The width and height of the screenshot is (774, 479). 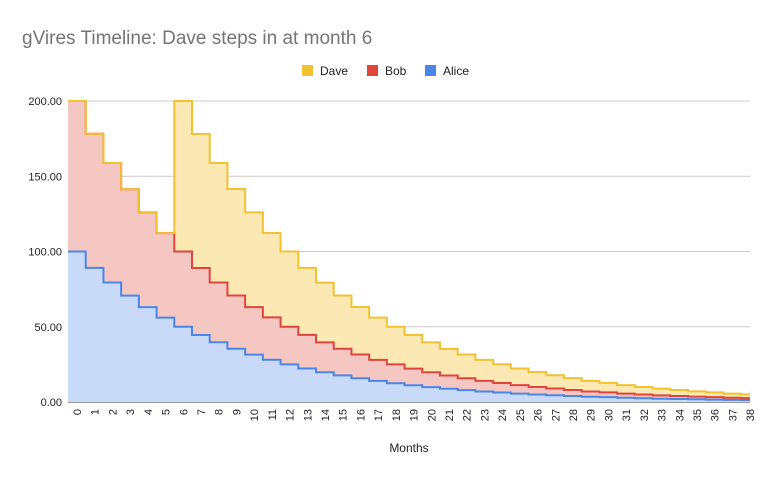 What do you see at coordinates (627, 415) in the screenshot?
I see `x-tick-label: 31` at bounding box center [627, 415].